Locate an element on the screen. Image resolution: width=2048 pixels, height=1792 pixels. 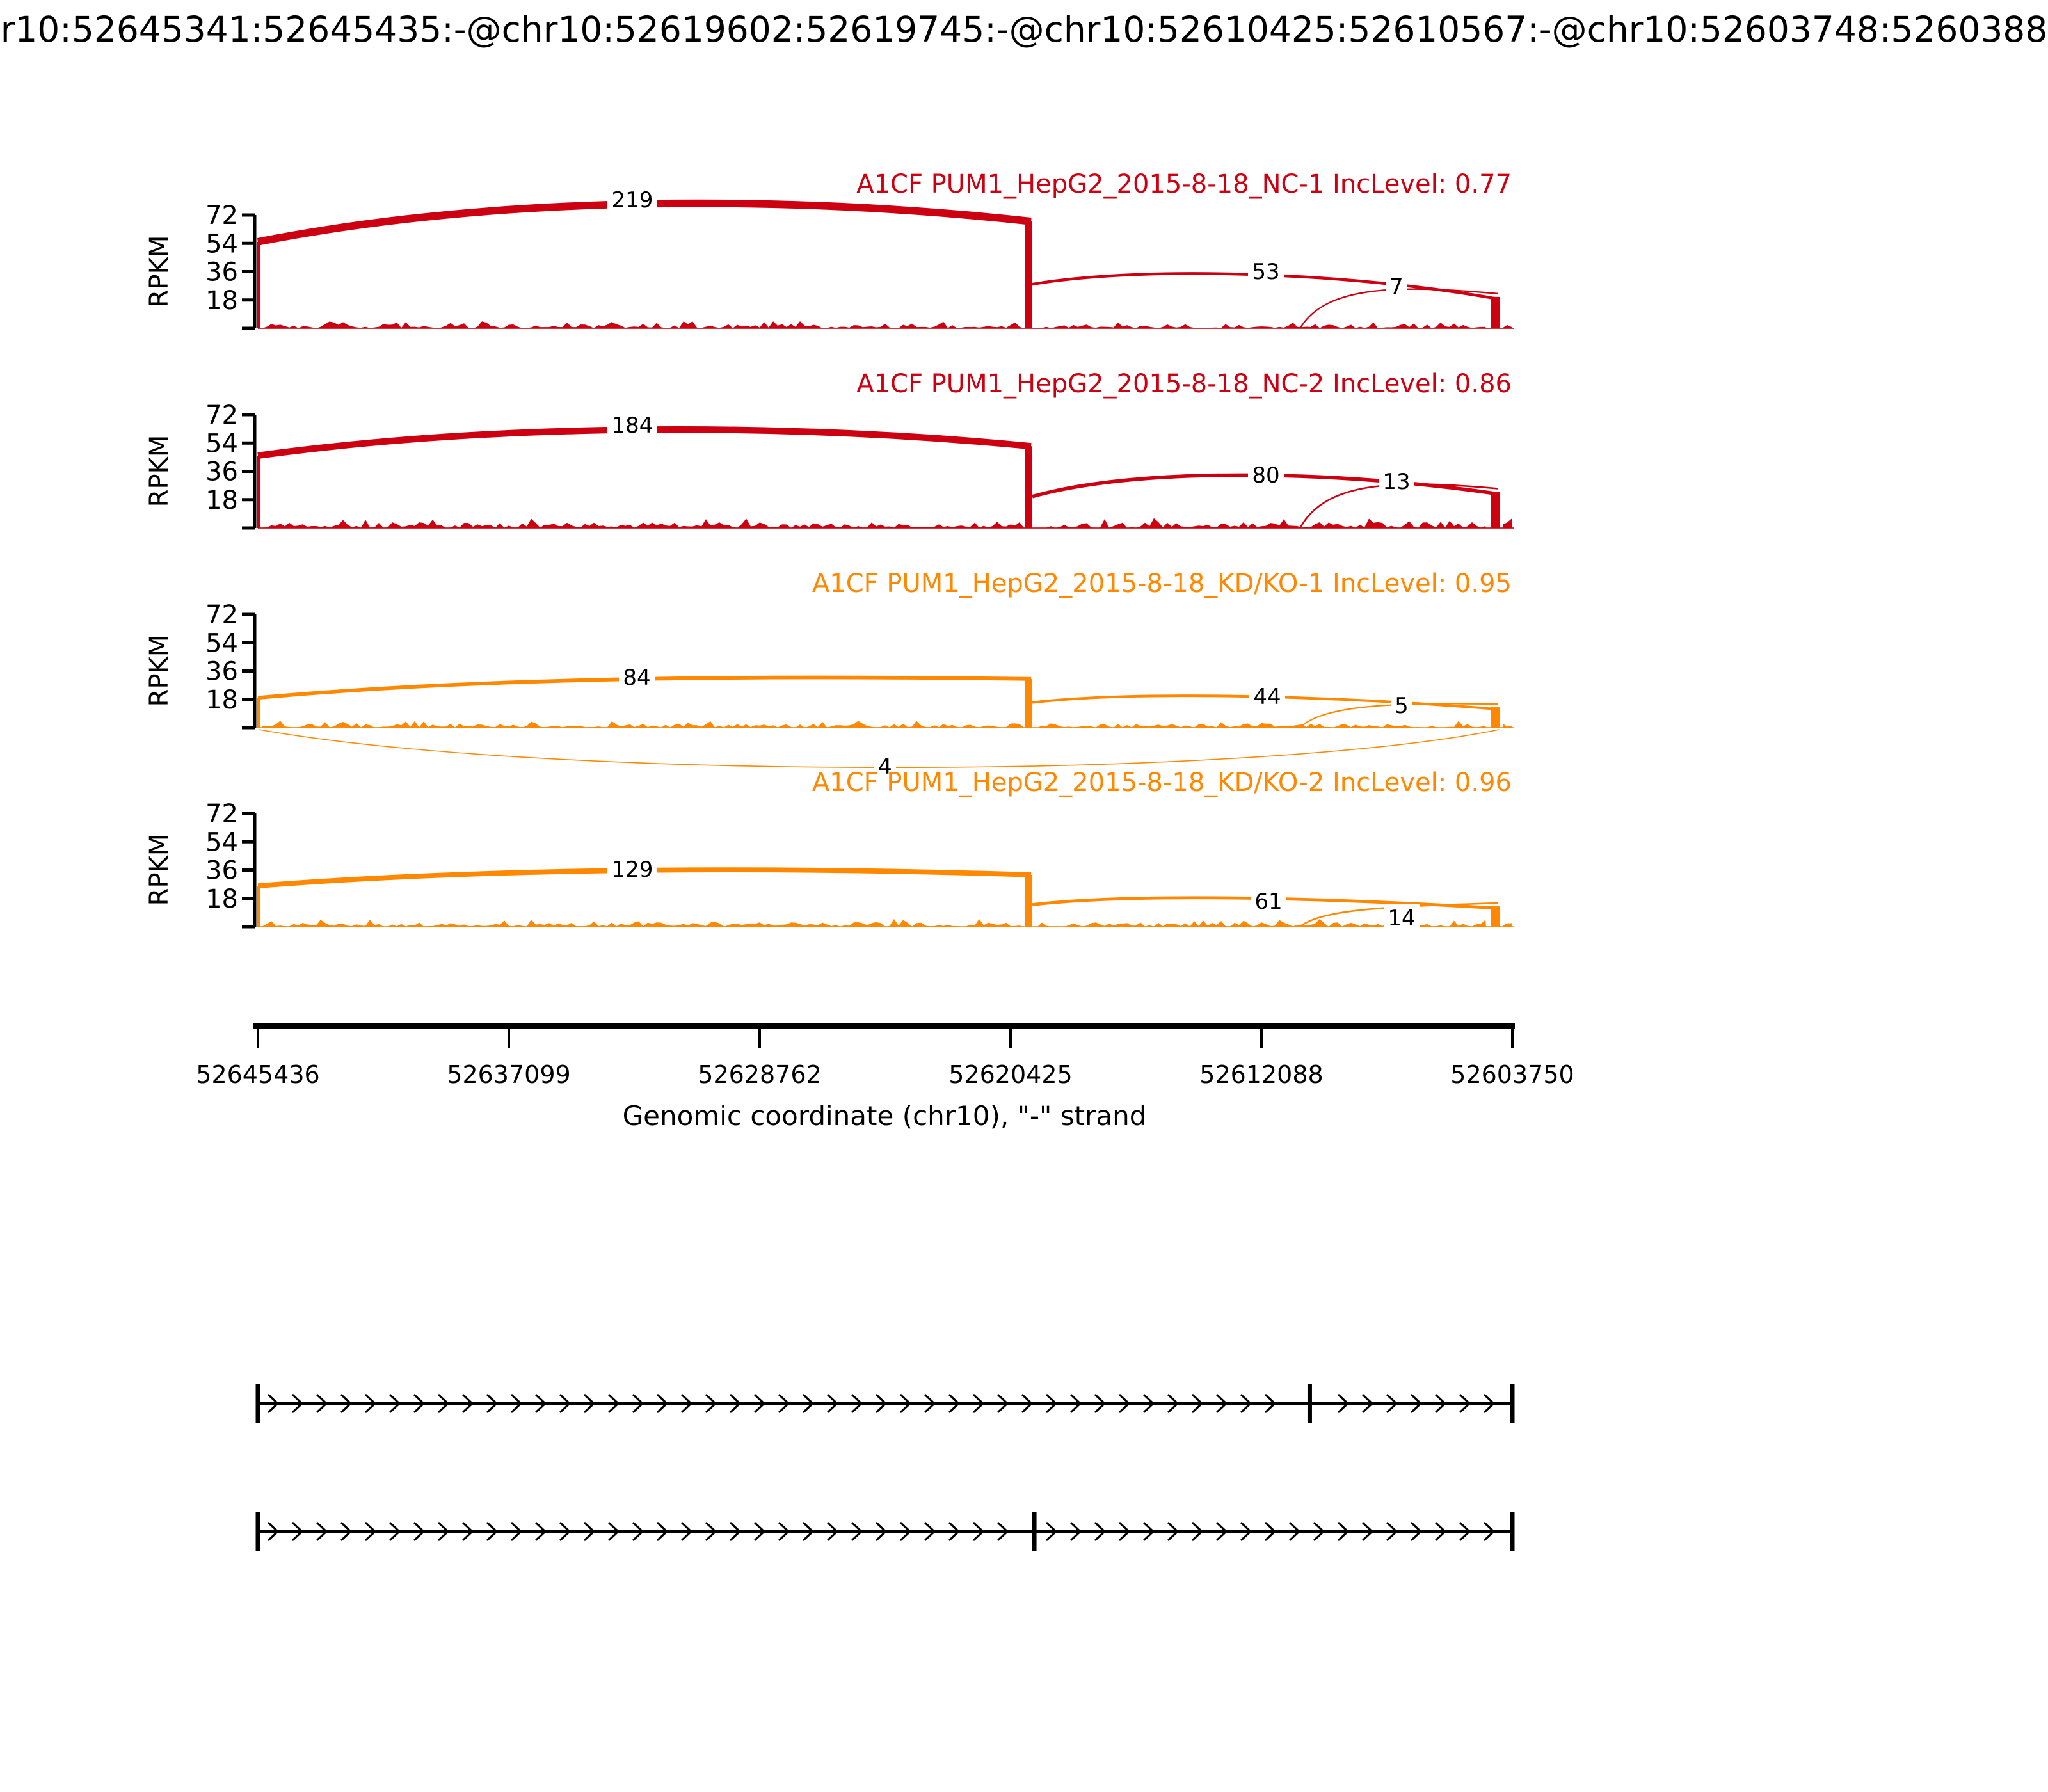
x-tick-label: 52628762 is located at coordinates (759, 1074).